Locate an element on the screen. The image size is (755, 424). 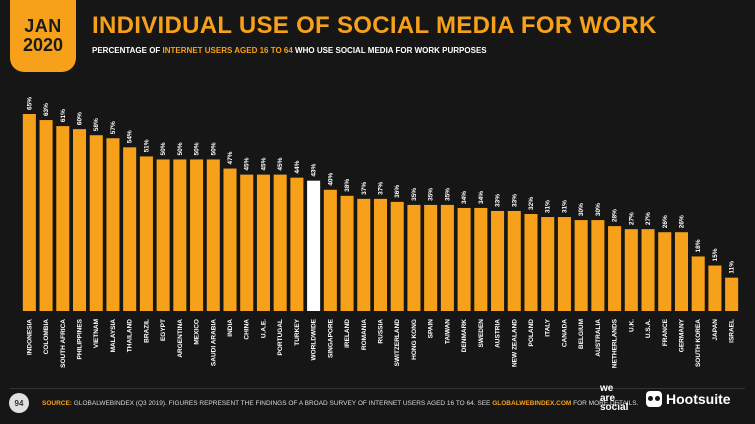
category-label: VIETNAM is located at coordinates (96, 333).